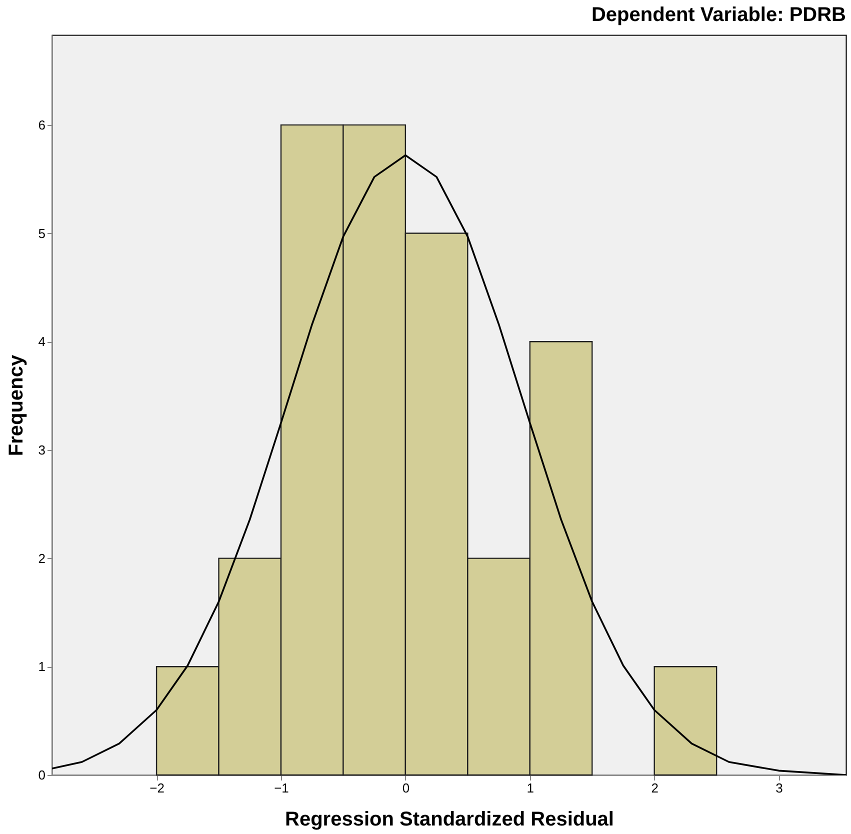 The width and height of the screenshot is (851, 834). Describe the element at coordinates (42, 342) in the screenshot. I see `y-tick-label: 4` at that location.